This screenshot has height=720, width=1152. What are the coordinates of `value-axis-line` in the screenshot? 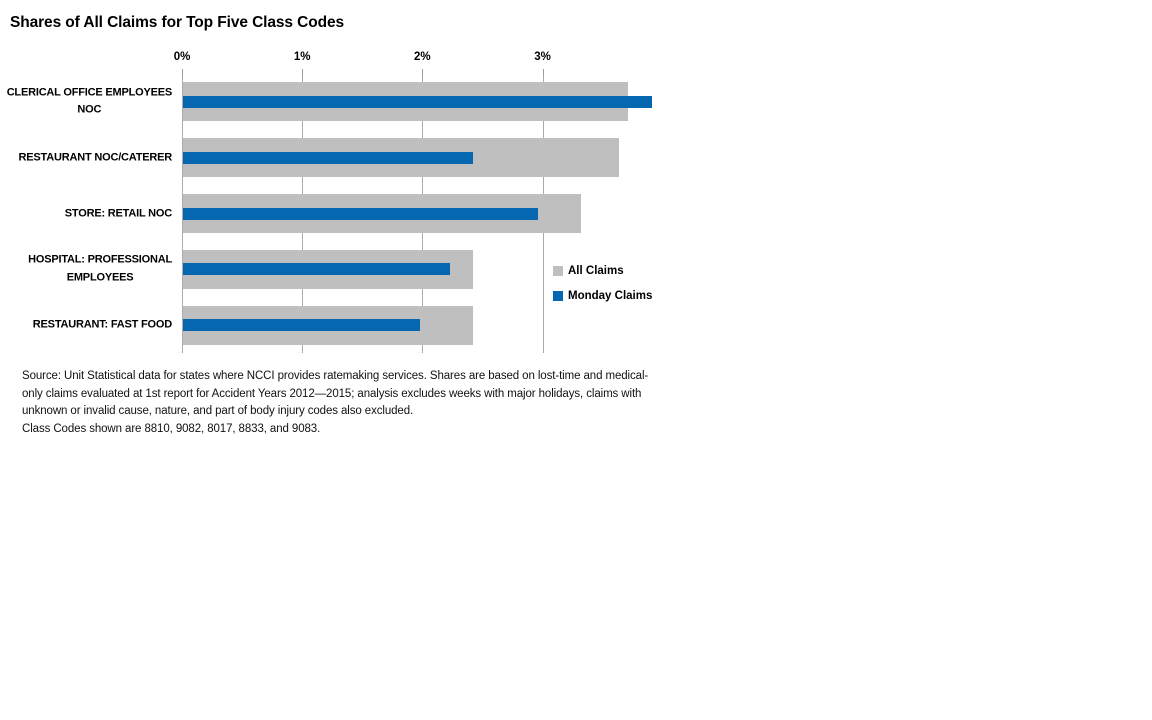 It's located at (182, 213).